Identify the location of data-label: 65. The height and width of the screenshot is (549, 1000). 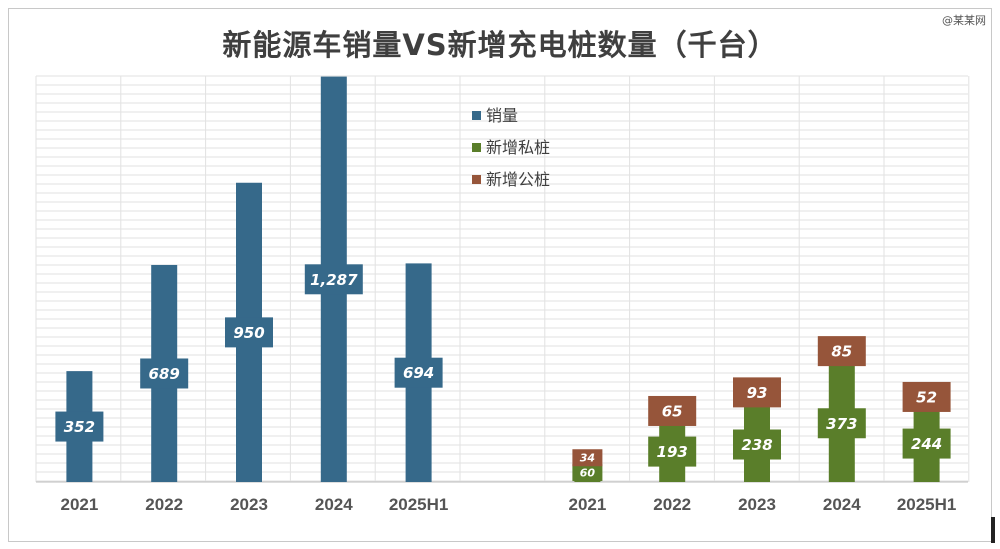
(672, 411).